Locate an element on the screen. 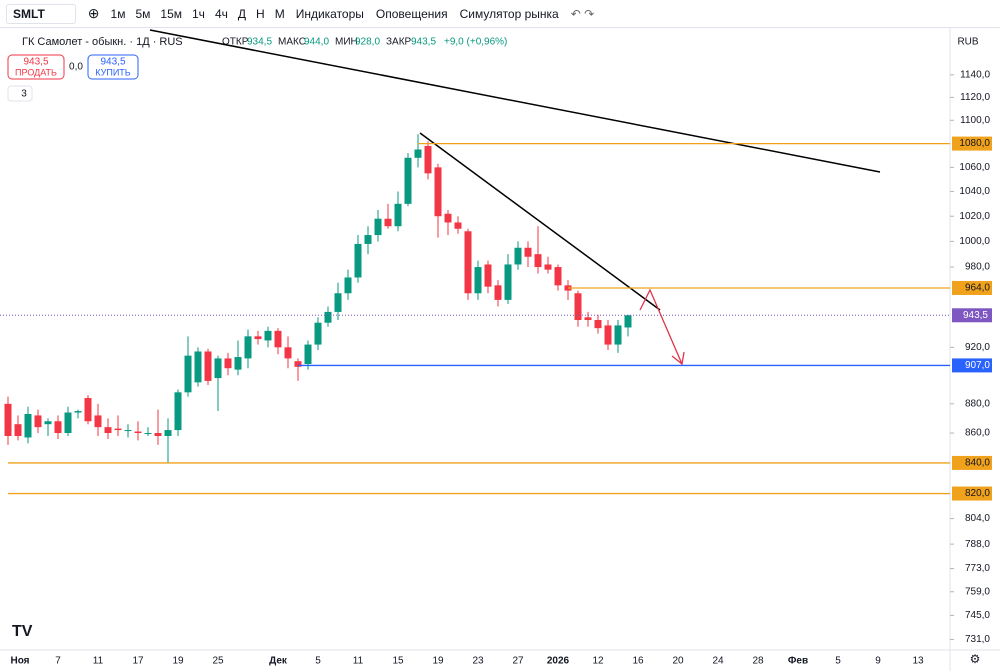 The height and width of the screenshot is (671, 1000). trend-line is located at coordinates (540, 221).